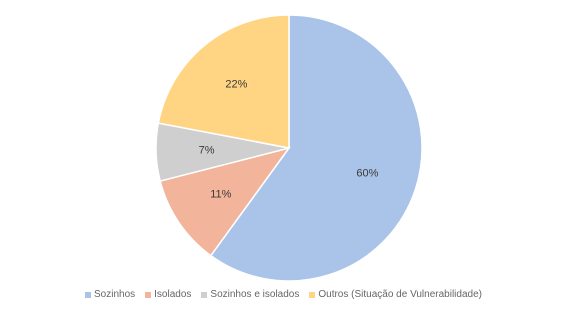 The width and height of the screenshot is (567, 322). What do you see at coordinates (255, 294) in the screenshot?
I see `legend-label-sozinhos-e-isolados: Sozinhos e isolados` at bounding box center [255, 294].